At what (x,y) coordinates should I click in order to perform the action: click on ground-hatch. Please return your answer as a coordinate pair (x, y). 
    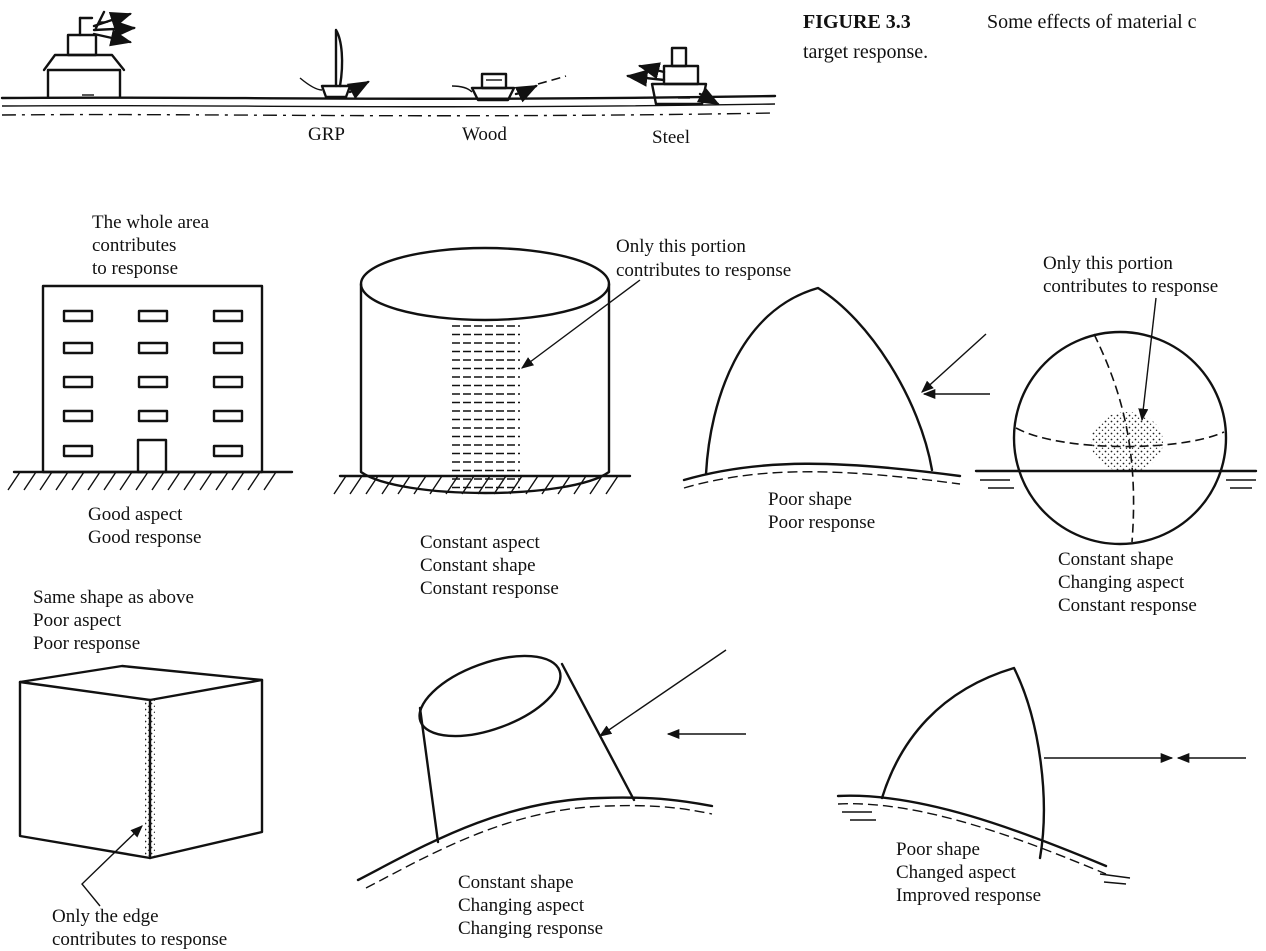
    Looking at the image, I should click on (150, 480).